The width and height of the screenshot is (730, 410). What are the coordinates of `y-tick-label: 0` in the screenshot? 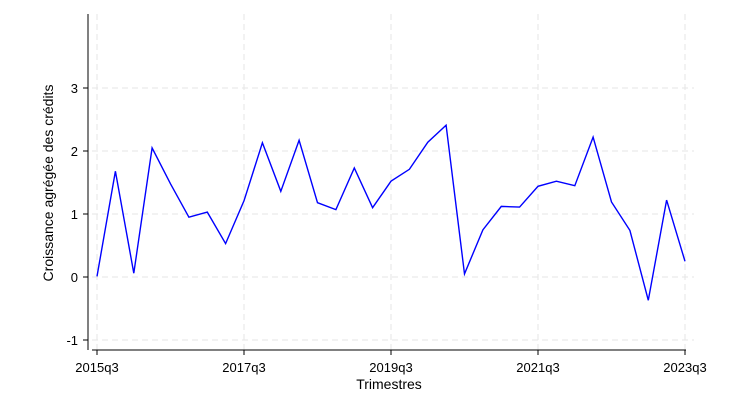 It's located at (74, 277).